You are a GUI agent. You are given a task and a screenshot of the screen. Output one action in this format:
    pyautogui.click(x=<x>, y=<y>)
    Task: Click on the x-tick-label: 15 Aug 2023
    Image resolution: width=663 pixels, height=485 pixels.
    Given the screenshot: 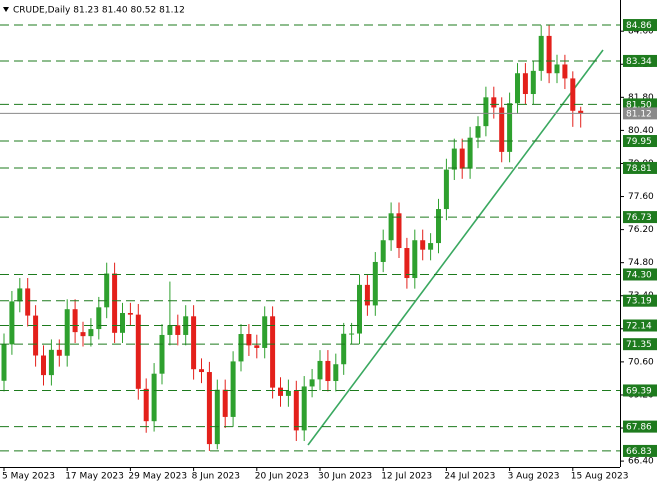 What is the action you would take?
    pyautogui.click(x=600, y=477)
    